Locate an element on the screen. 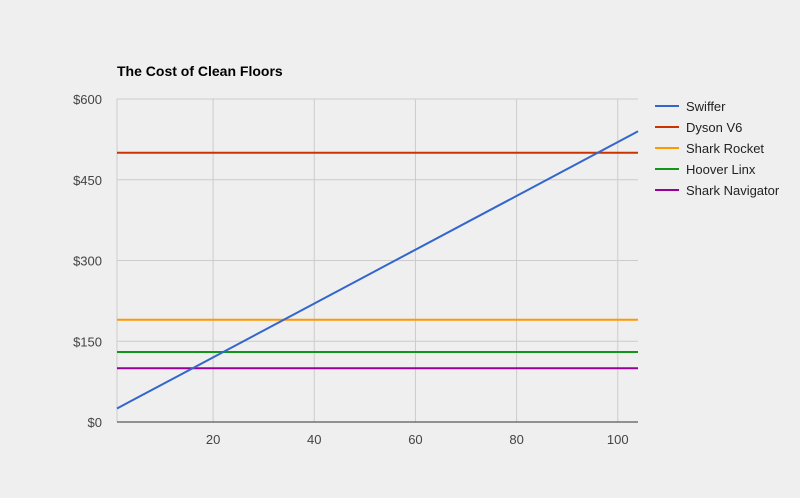  x-tick-label: 60 is located at coordinates (415, 439).